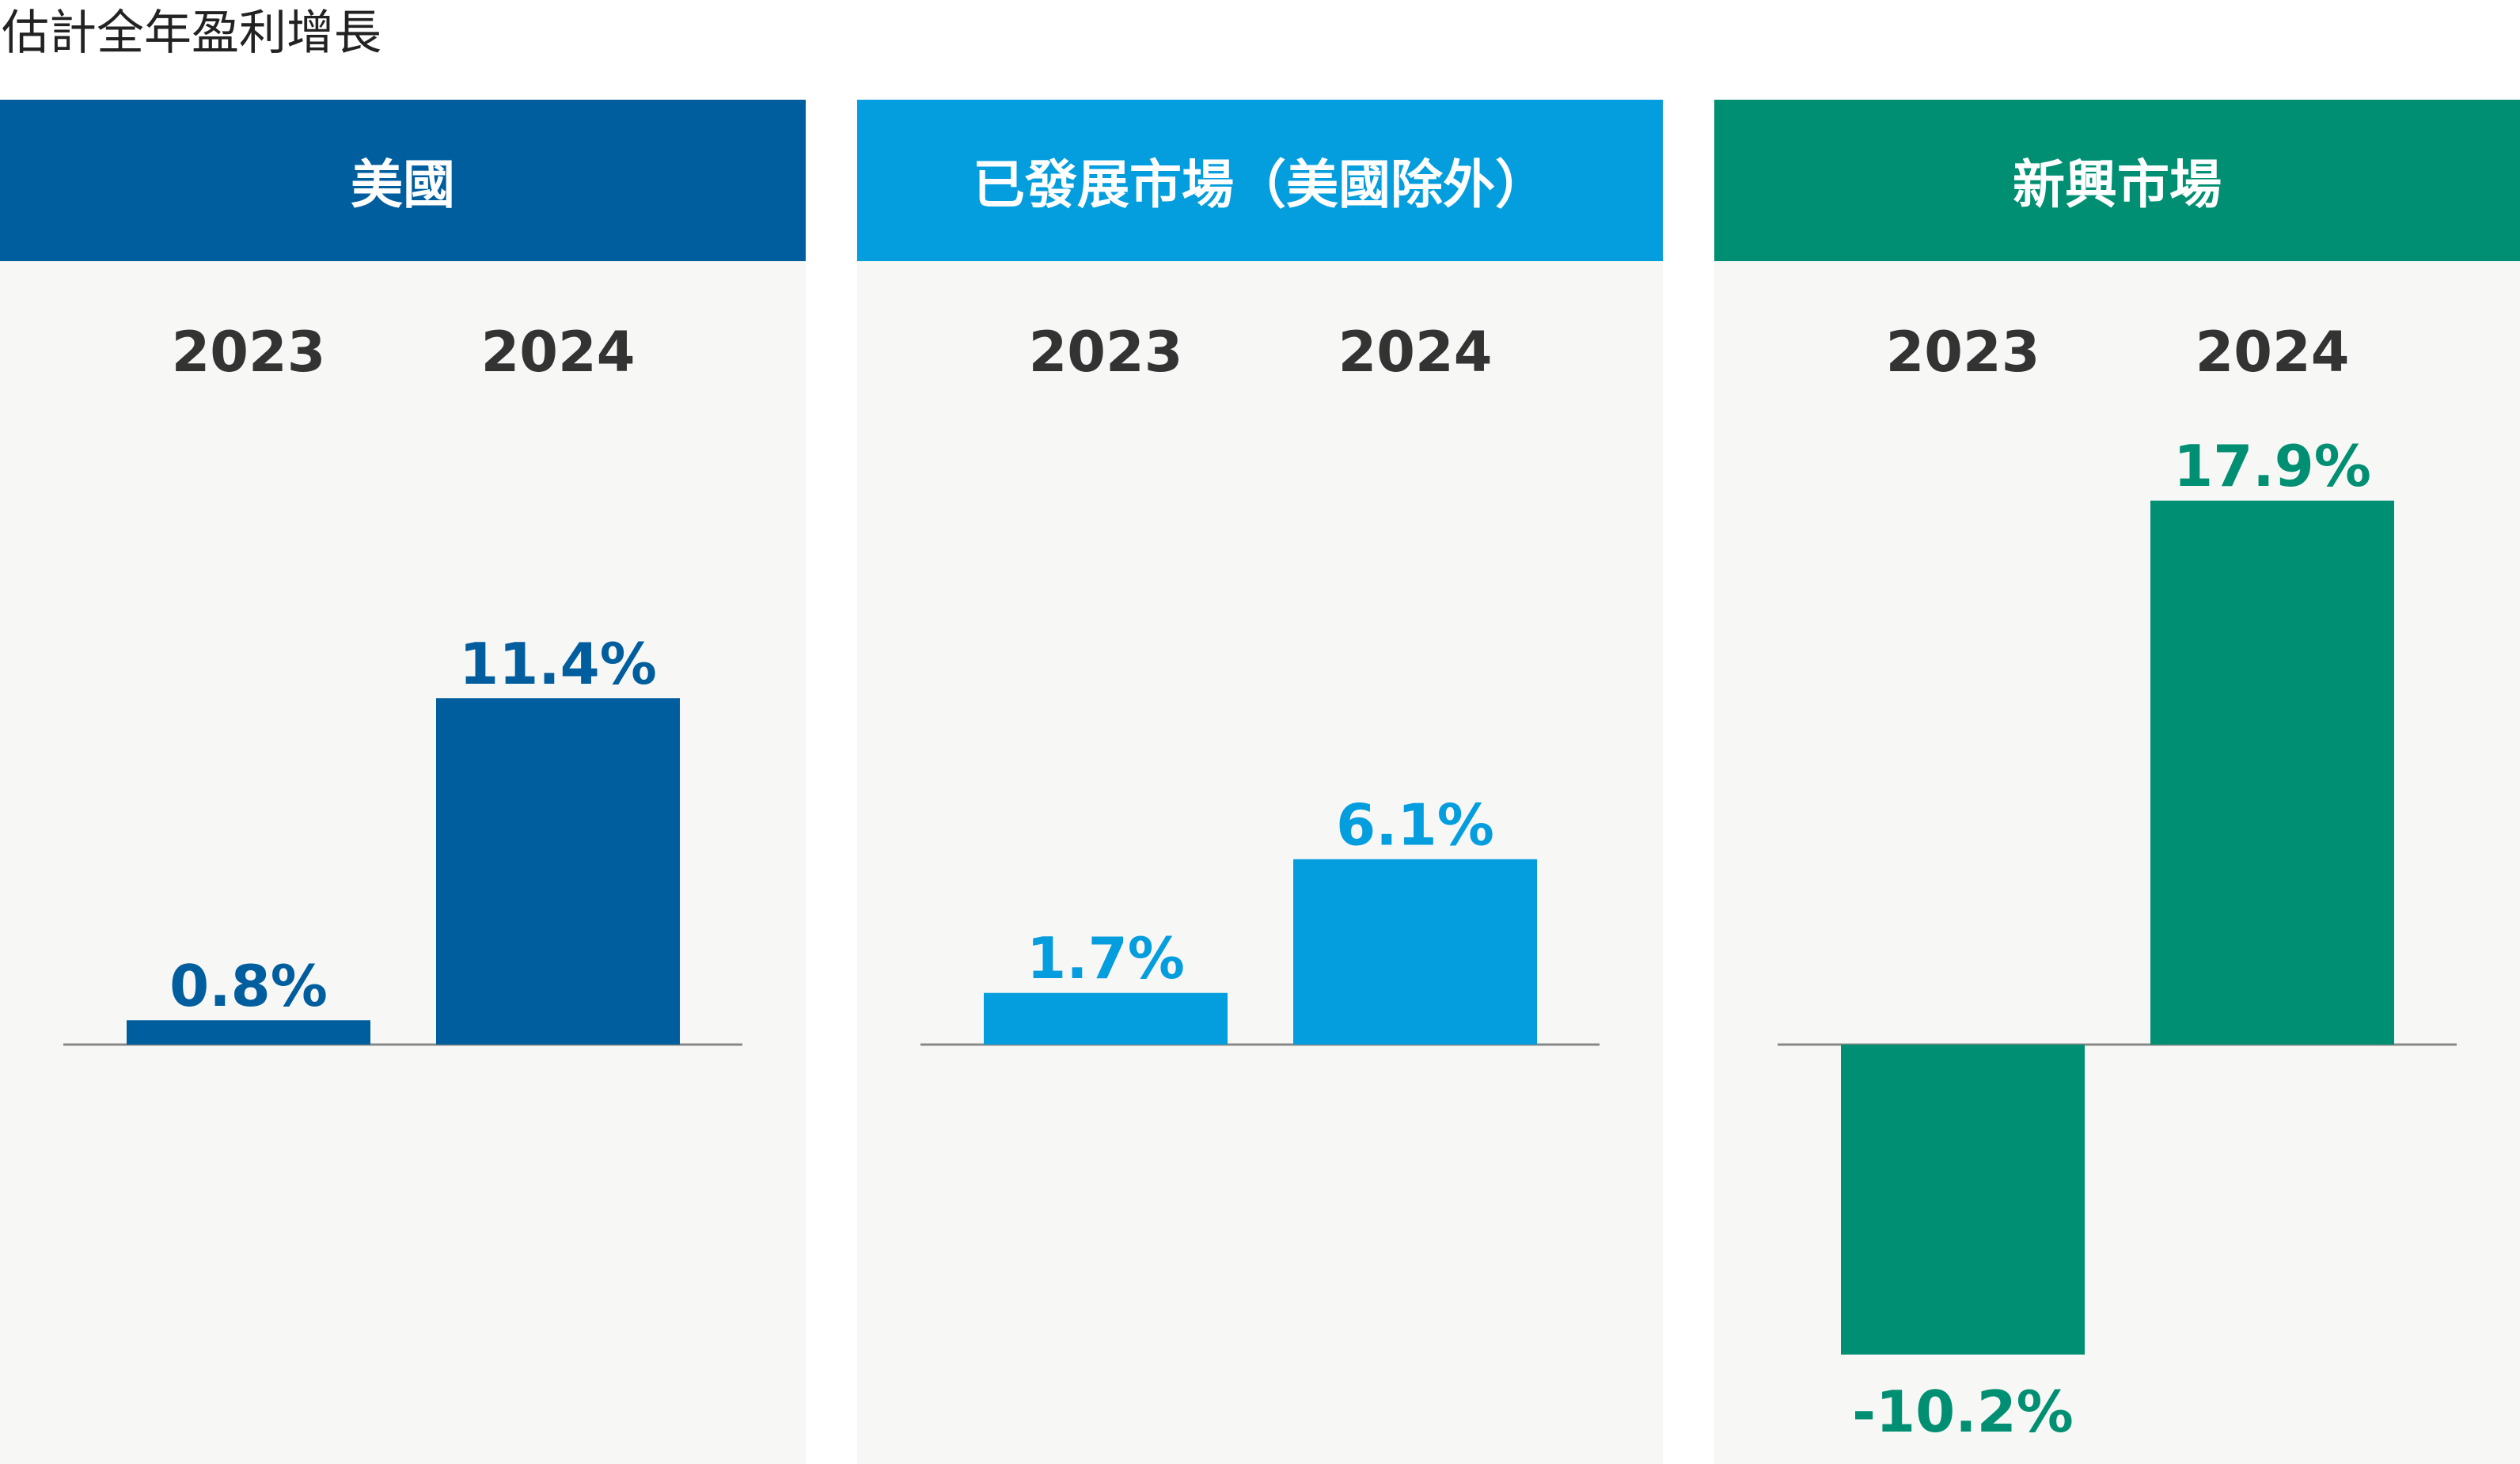 The image size is (2520, 1464). I want to click on value-label-2023: 0.8%, so click(248, 986).